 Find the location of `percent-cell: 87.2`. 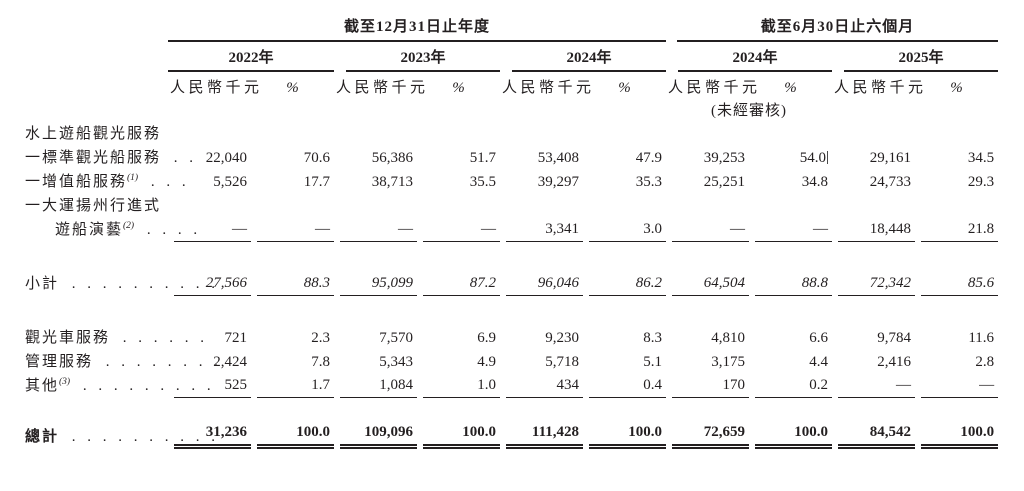

percent-cell: 87.2 is located at coordinates (458, 284).